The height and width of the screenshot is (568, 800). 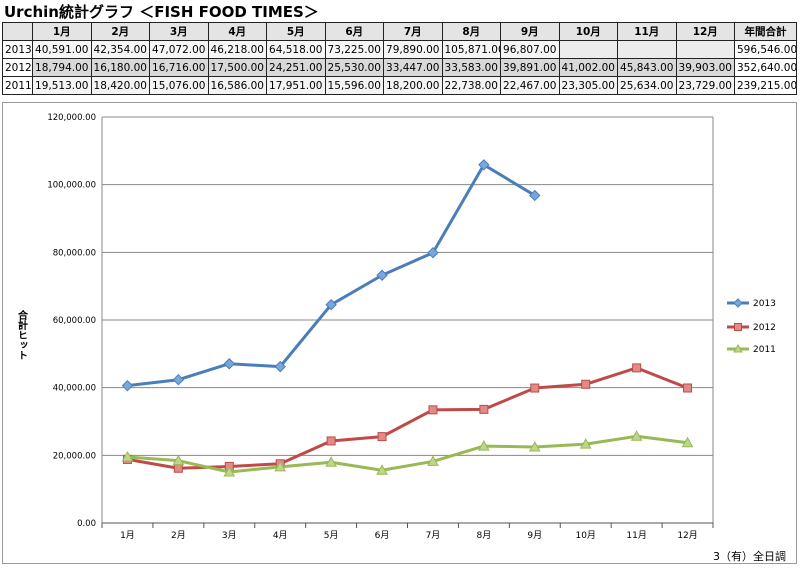 What do you see at coordinates (530, 31) in the screenshot?
I see `table-header-cell: 9月` at bounding box center [530, 31].